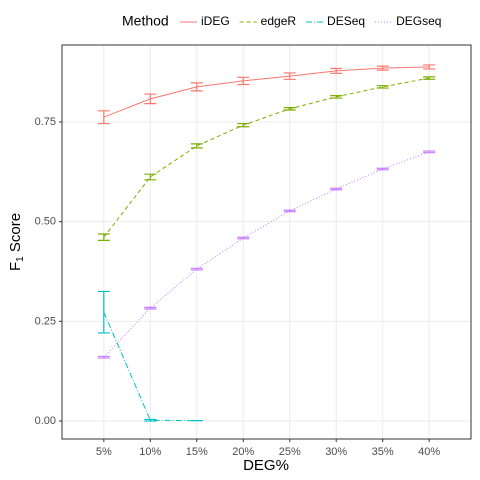  Describe the element at coordinates (45, 122) in the screenshot. I see `y-tick-label: 0.75` at that location.